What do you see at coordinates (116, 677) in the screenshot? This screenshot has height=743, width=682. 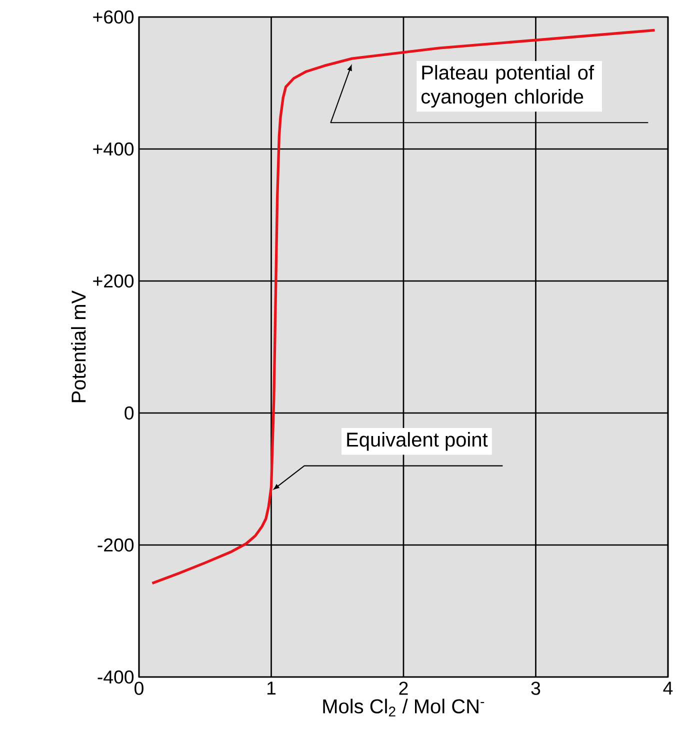 I see `y-tick-label: -400` at bounding box center [116, 677].